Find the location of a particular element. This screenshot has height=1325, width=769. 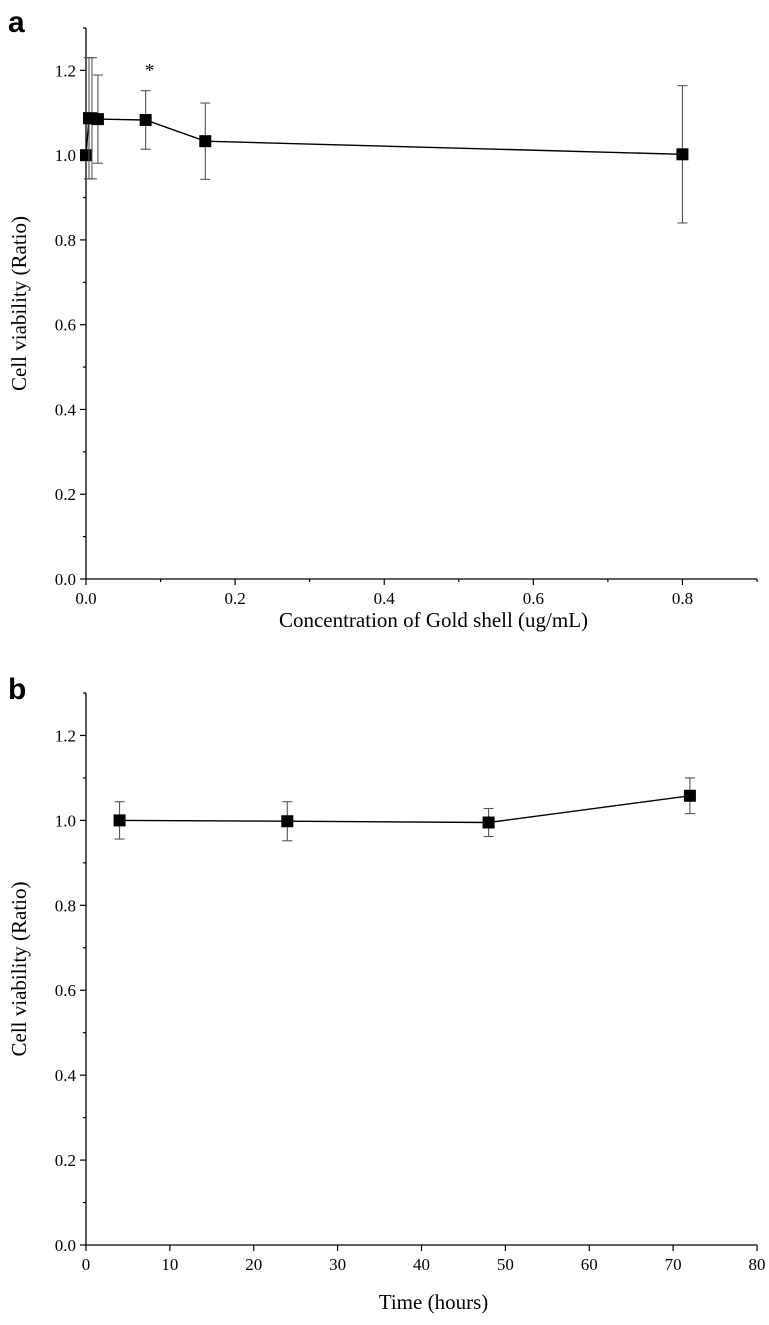

x-tick-label: 30 is located at coordinates (337, 1264).